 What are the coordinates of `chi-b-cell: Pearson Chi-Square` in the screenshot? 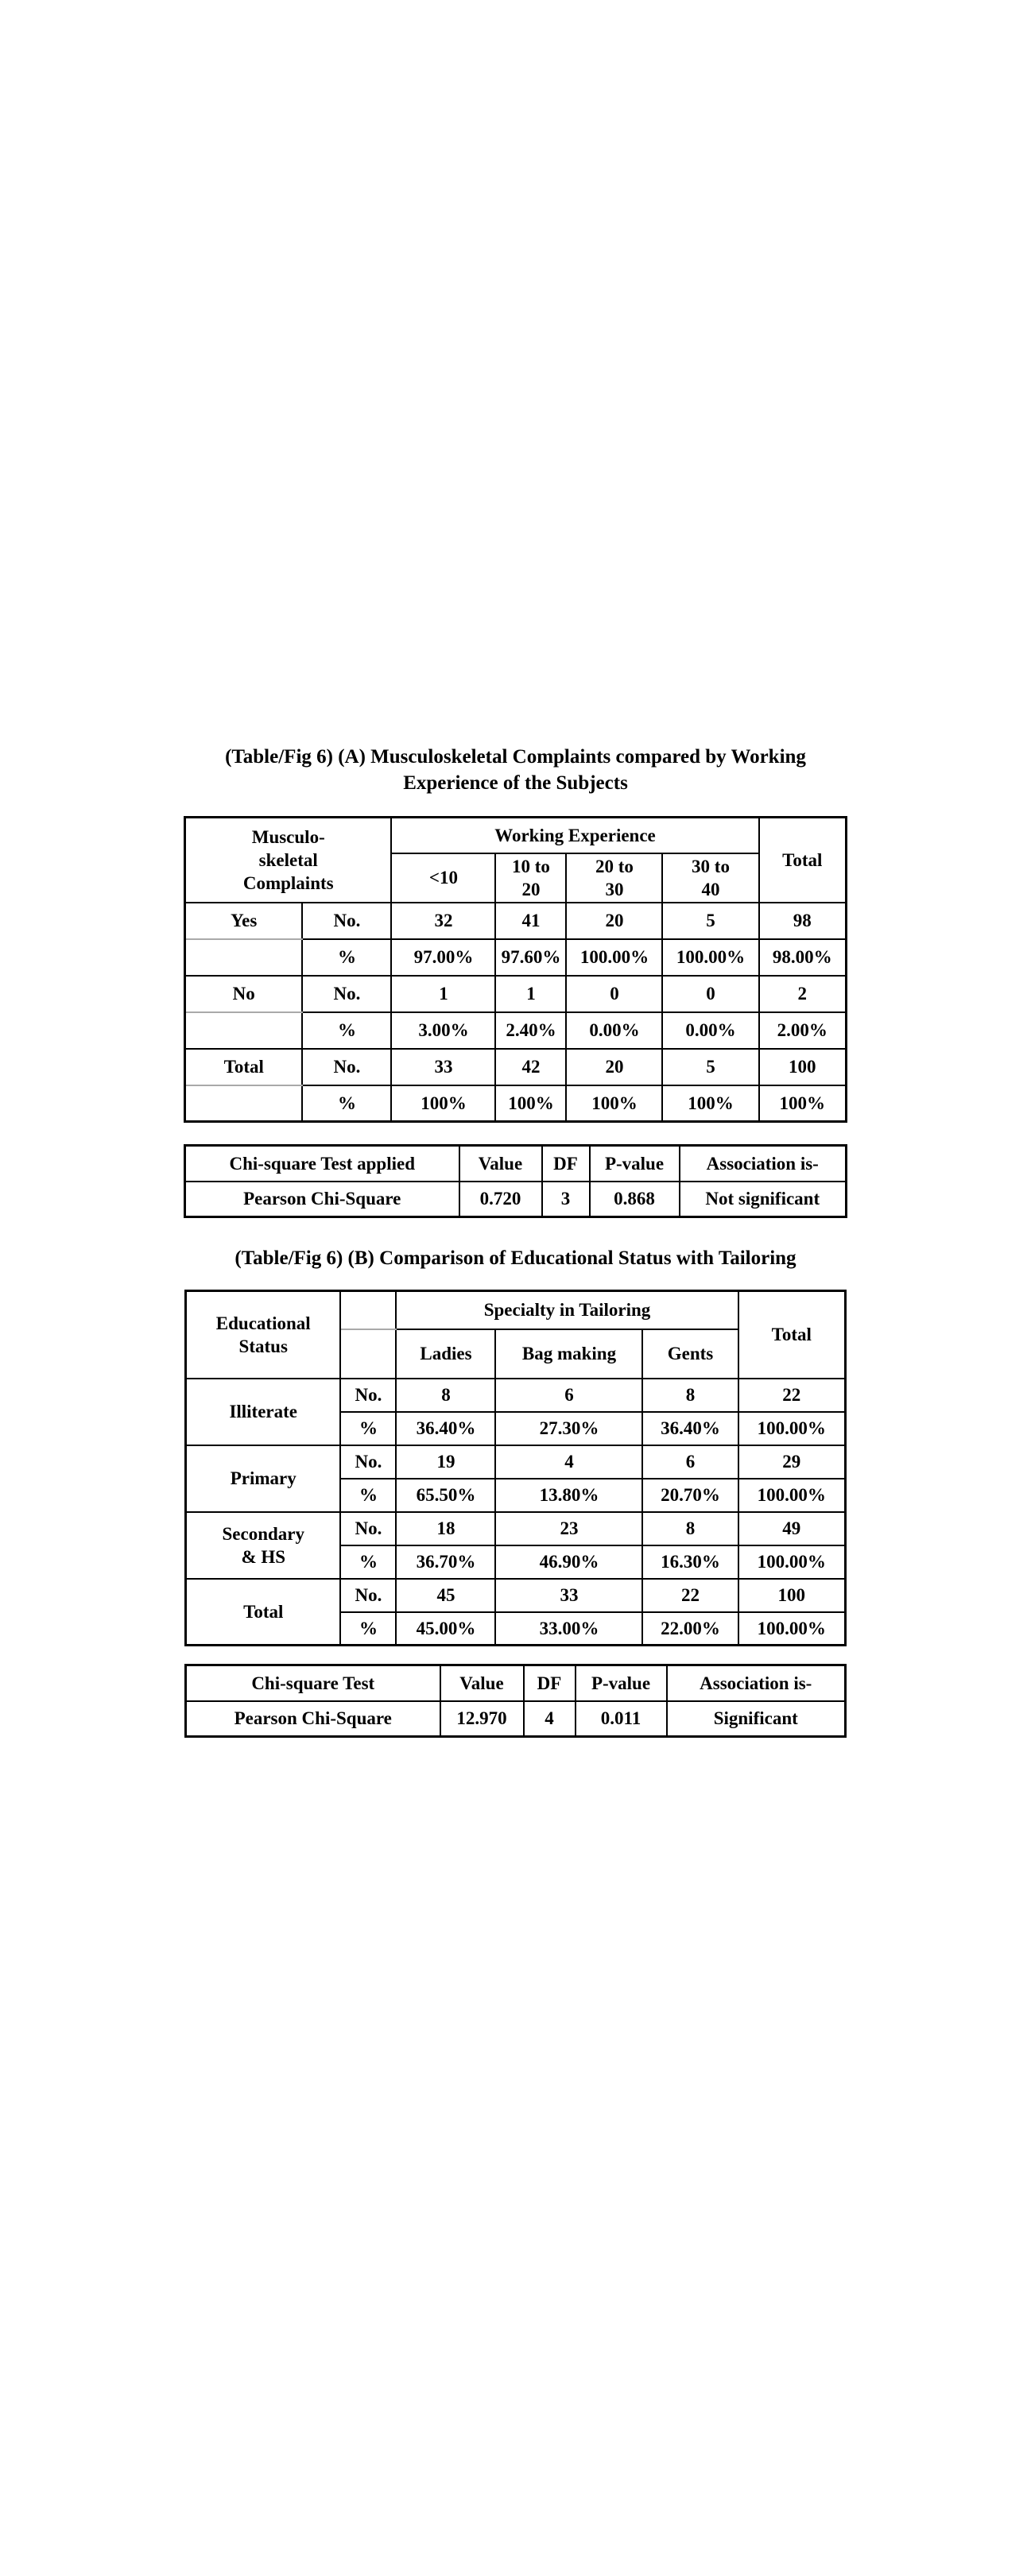 It's located at (312, 1719).